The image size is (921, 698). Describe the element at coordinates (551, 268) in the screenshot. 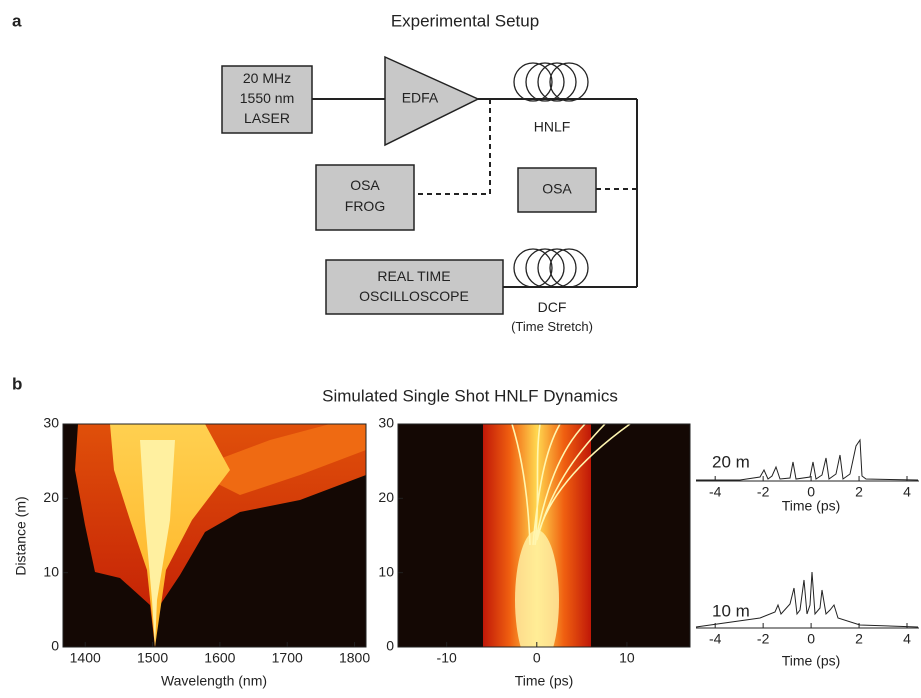

I see `dcf-coil` at that location.